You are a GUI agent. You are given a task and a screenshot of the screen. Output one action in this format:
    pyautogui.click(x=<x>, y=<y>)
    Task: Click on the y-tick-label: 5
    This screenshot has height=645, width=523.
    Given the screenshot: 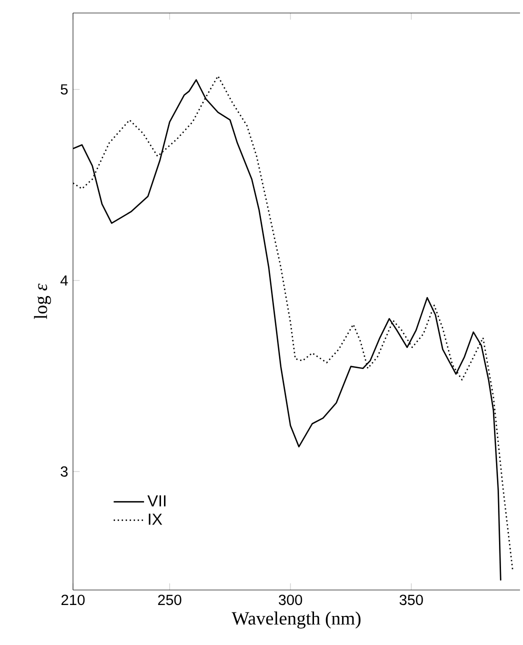 What is the action you would take?
    pyautogui.click(x=64, y=89)
    